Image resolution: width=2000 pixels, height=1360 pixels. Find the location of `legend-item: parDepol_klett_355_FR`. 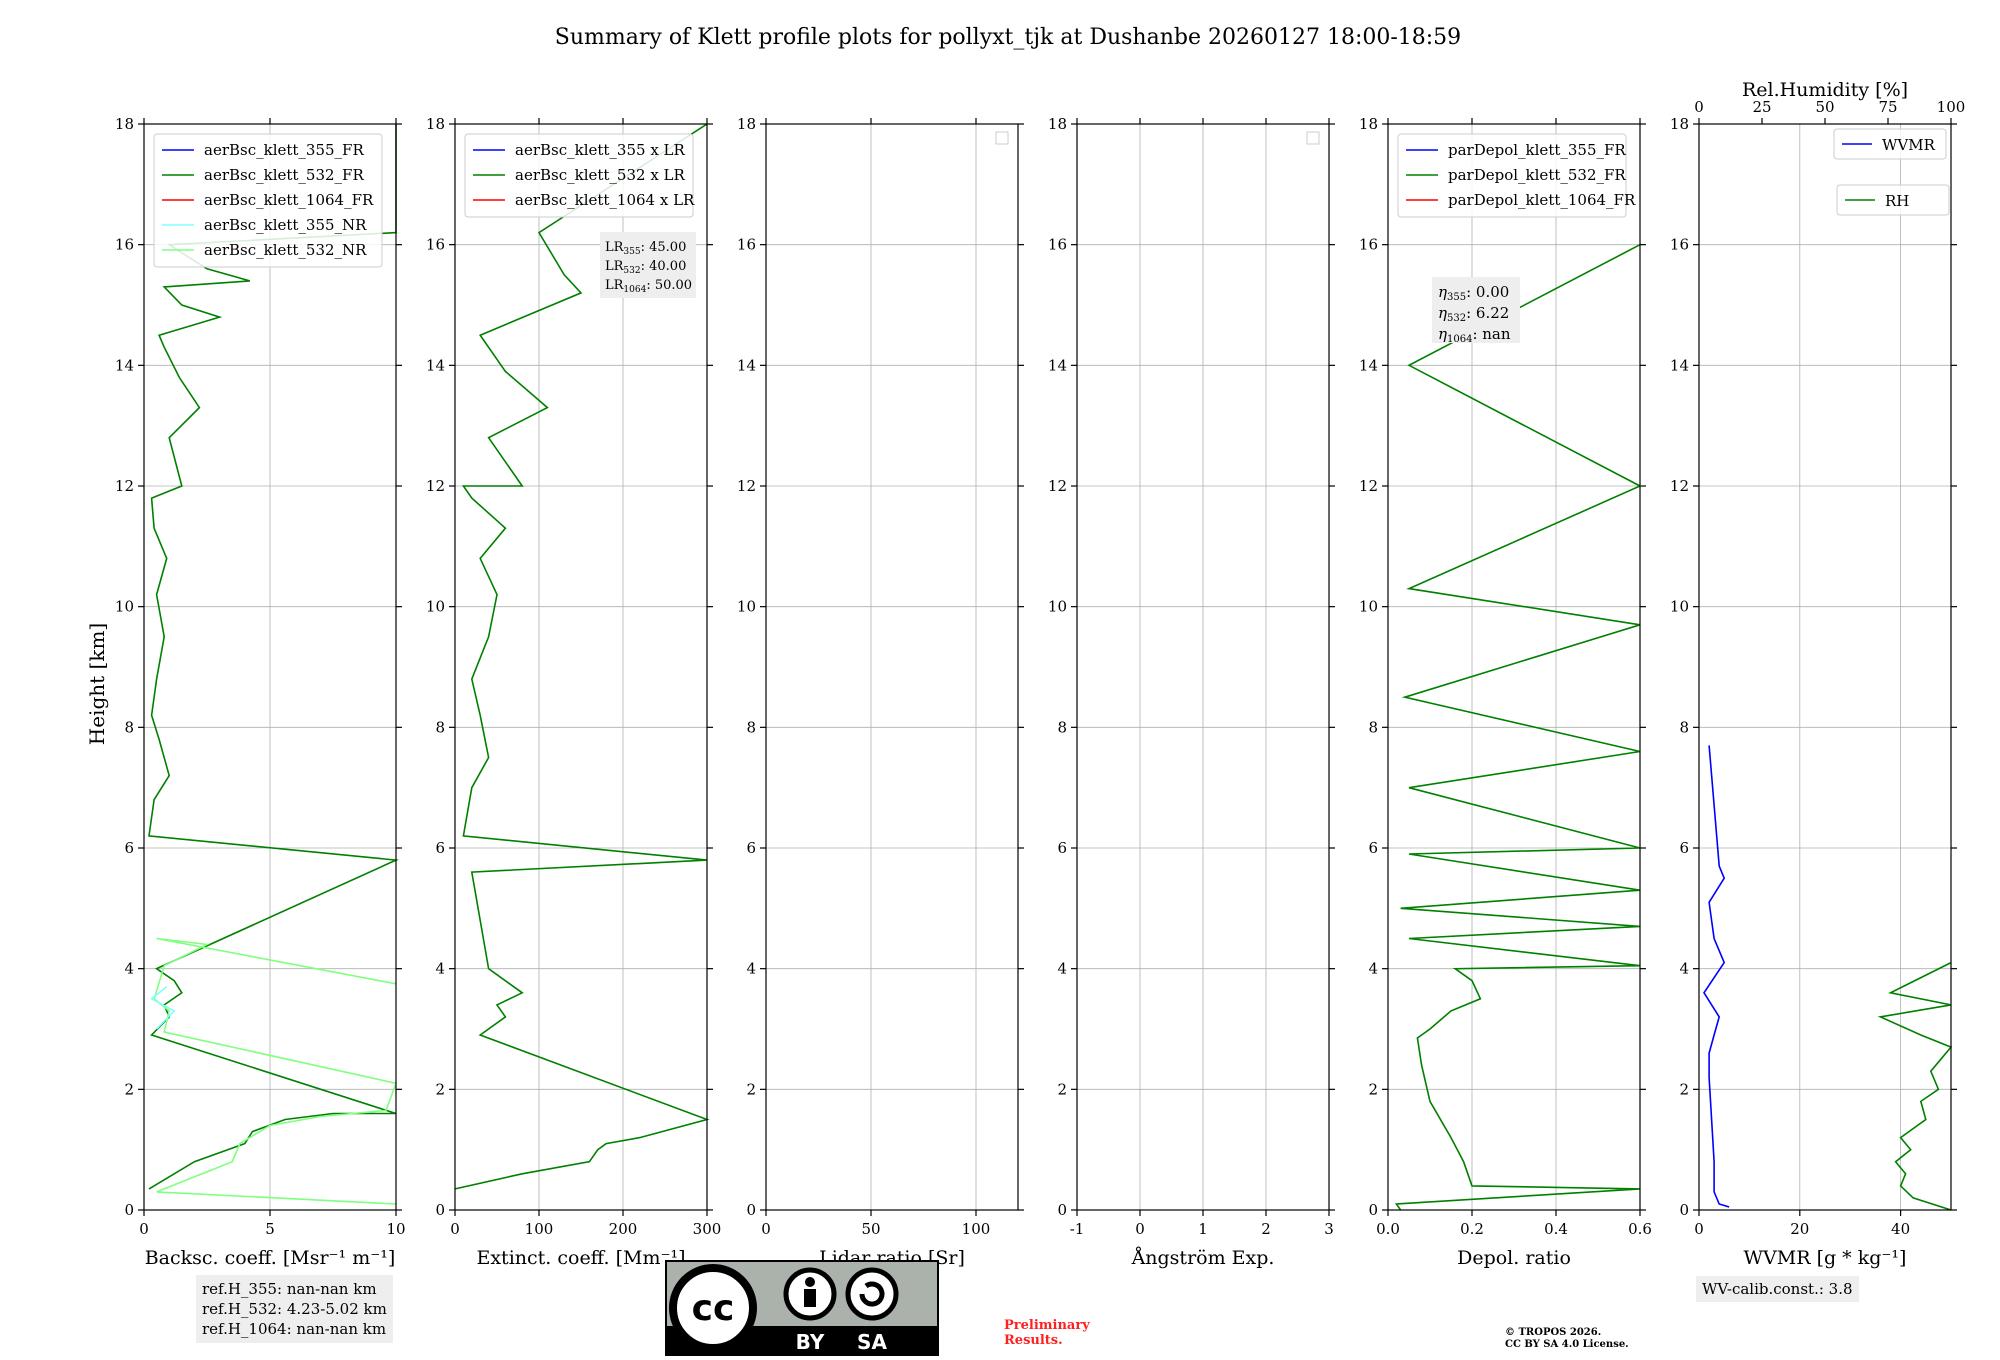

legend-item: parDepol_klett_355_FR is located at coordinates (1537, 150).